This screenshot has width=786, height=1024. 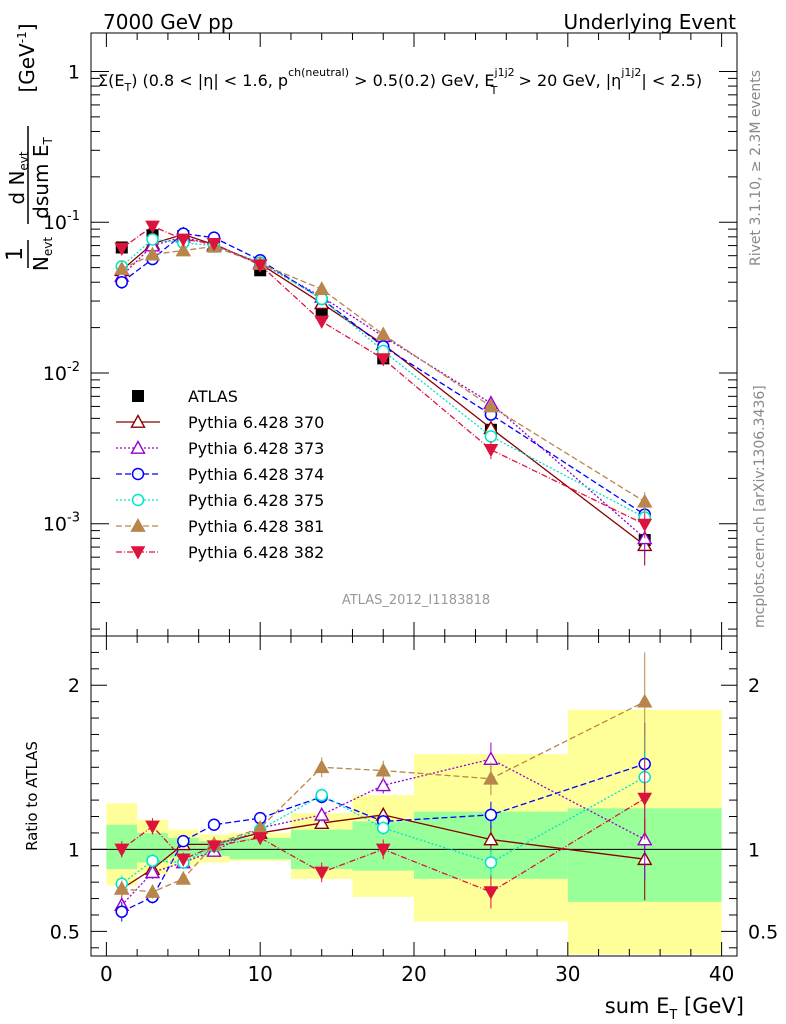 What do you see at coordinates (256, 552) in the screenshot?
I see `legend-label: Pythia 6.428 382` at bounding box center [256, 552].